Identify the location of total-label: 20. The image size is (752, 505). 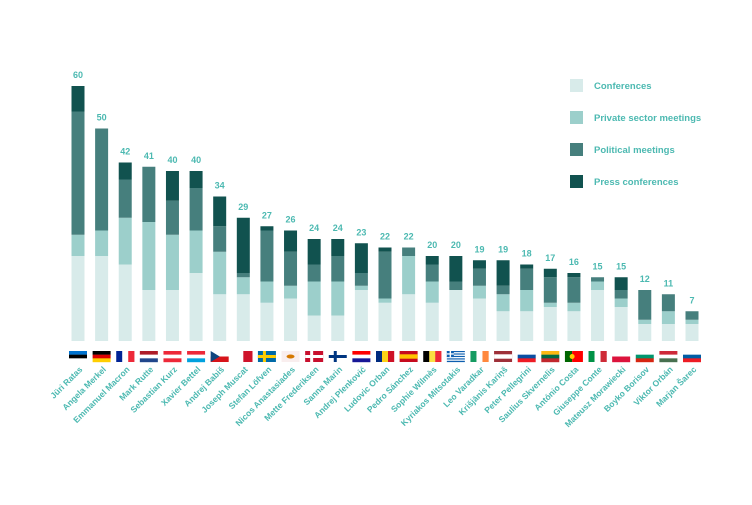
(456, 245).